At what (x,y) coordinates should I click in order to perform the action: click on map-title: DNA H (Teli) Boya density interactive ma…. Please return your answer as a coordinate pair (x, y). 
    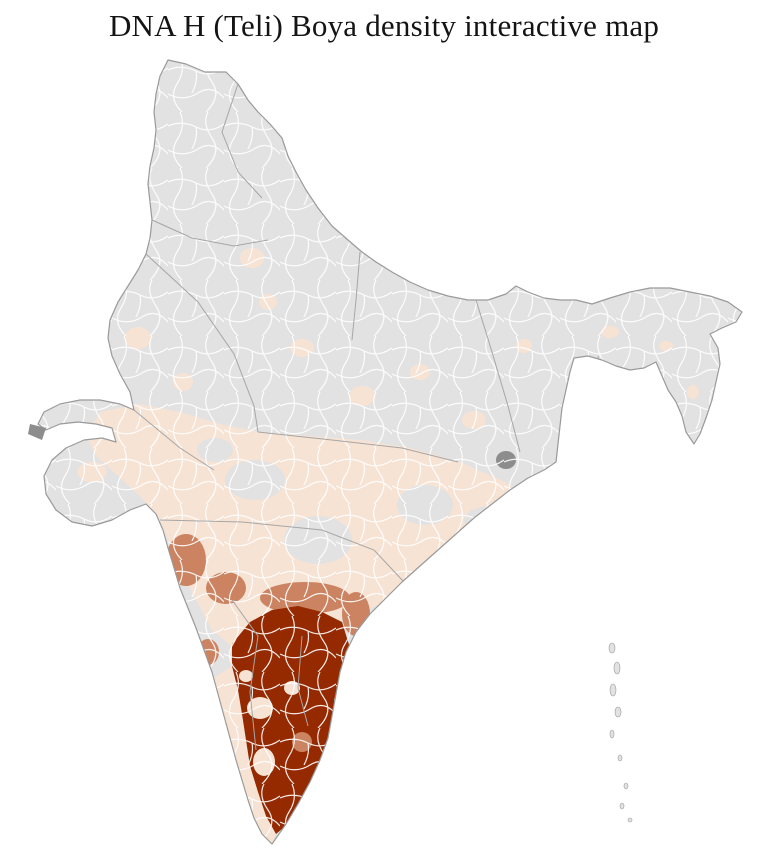
    Looking at the image, I should click on (384, 25).